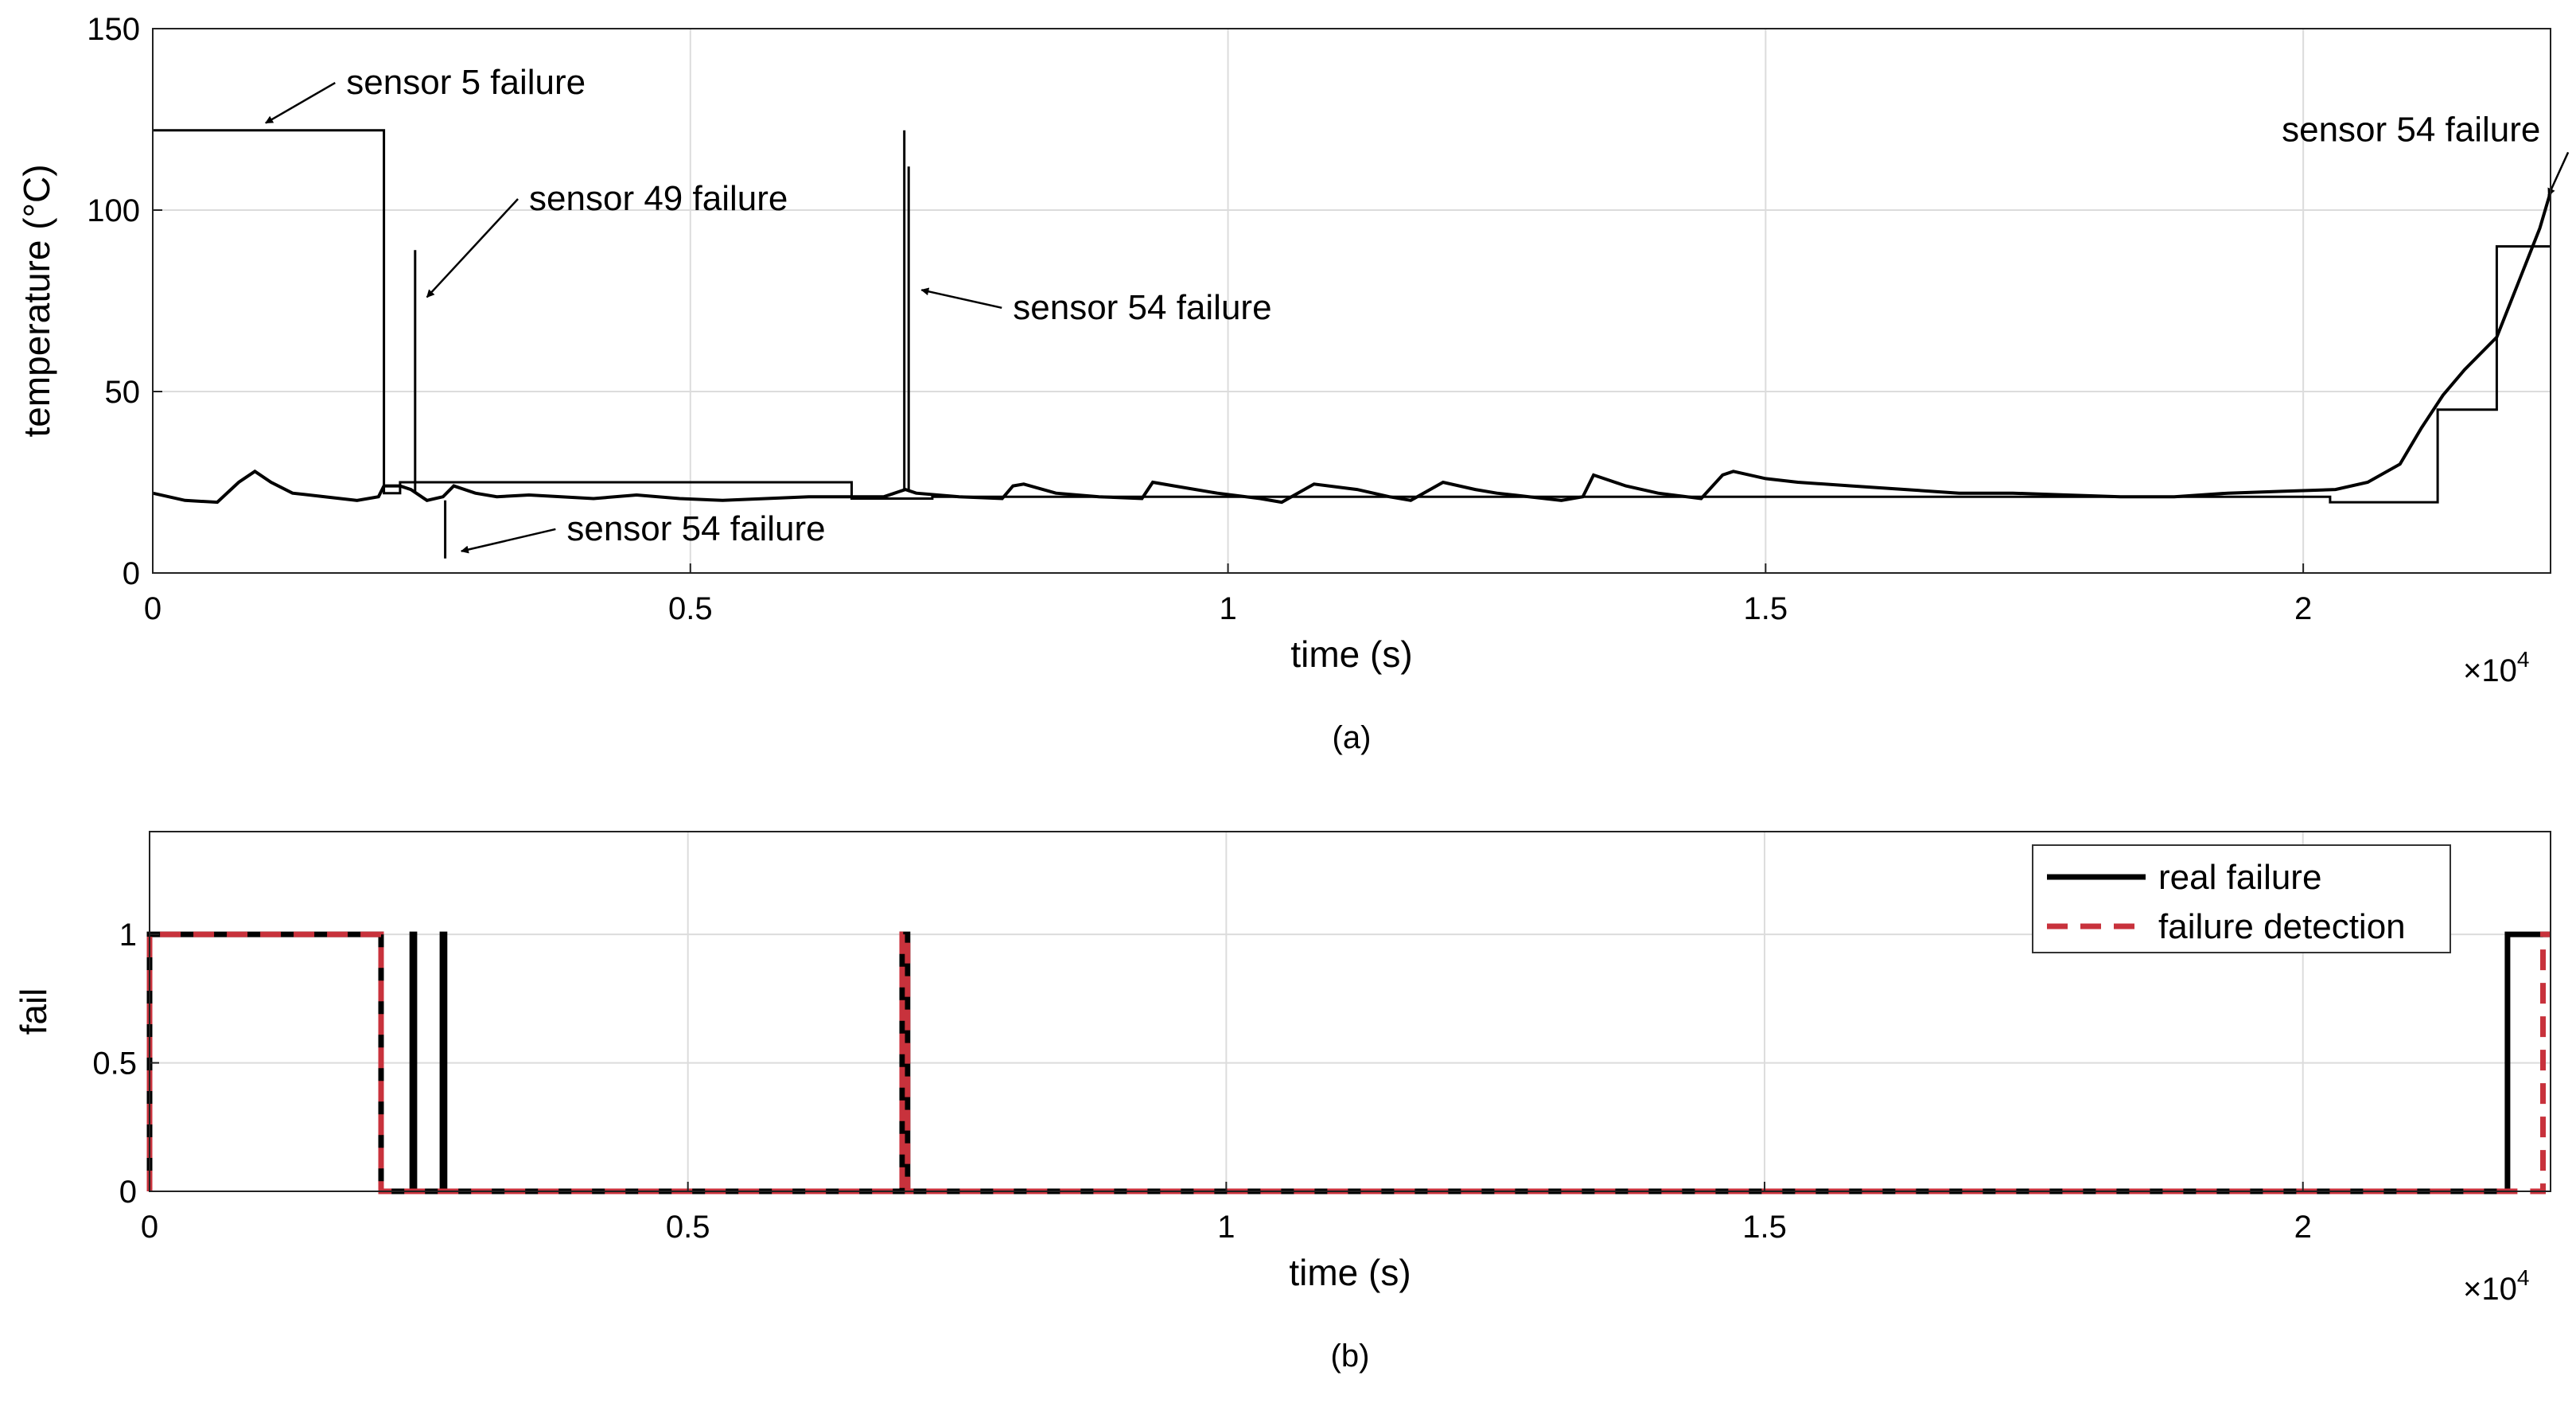 The height and width of the screenshot is (1403, 2576). What do you see at coordinates (1351, 1356) in the screenshot?
I see `panel-caption: (b)` at bounding box center [1351, 1356].